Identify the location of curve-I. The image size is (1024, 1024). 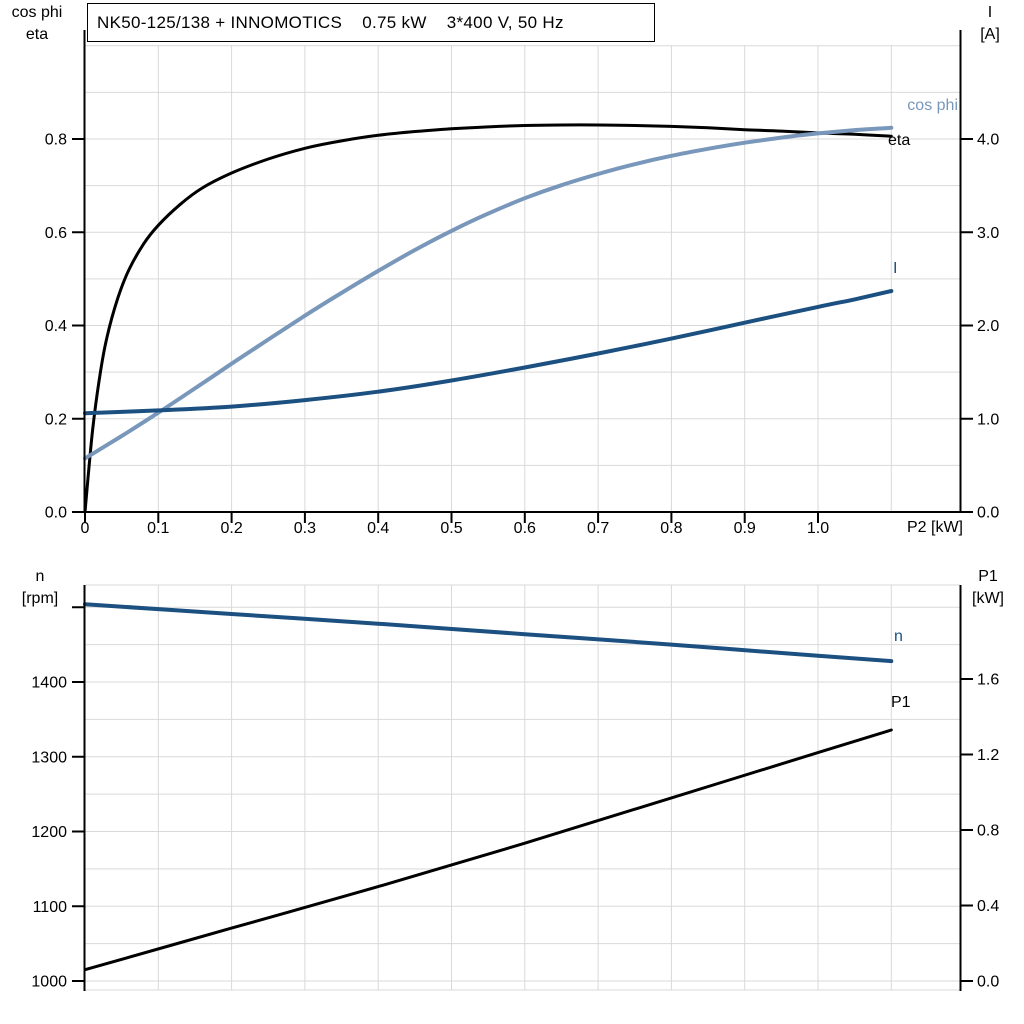
(488, 352).